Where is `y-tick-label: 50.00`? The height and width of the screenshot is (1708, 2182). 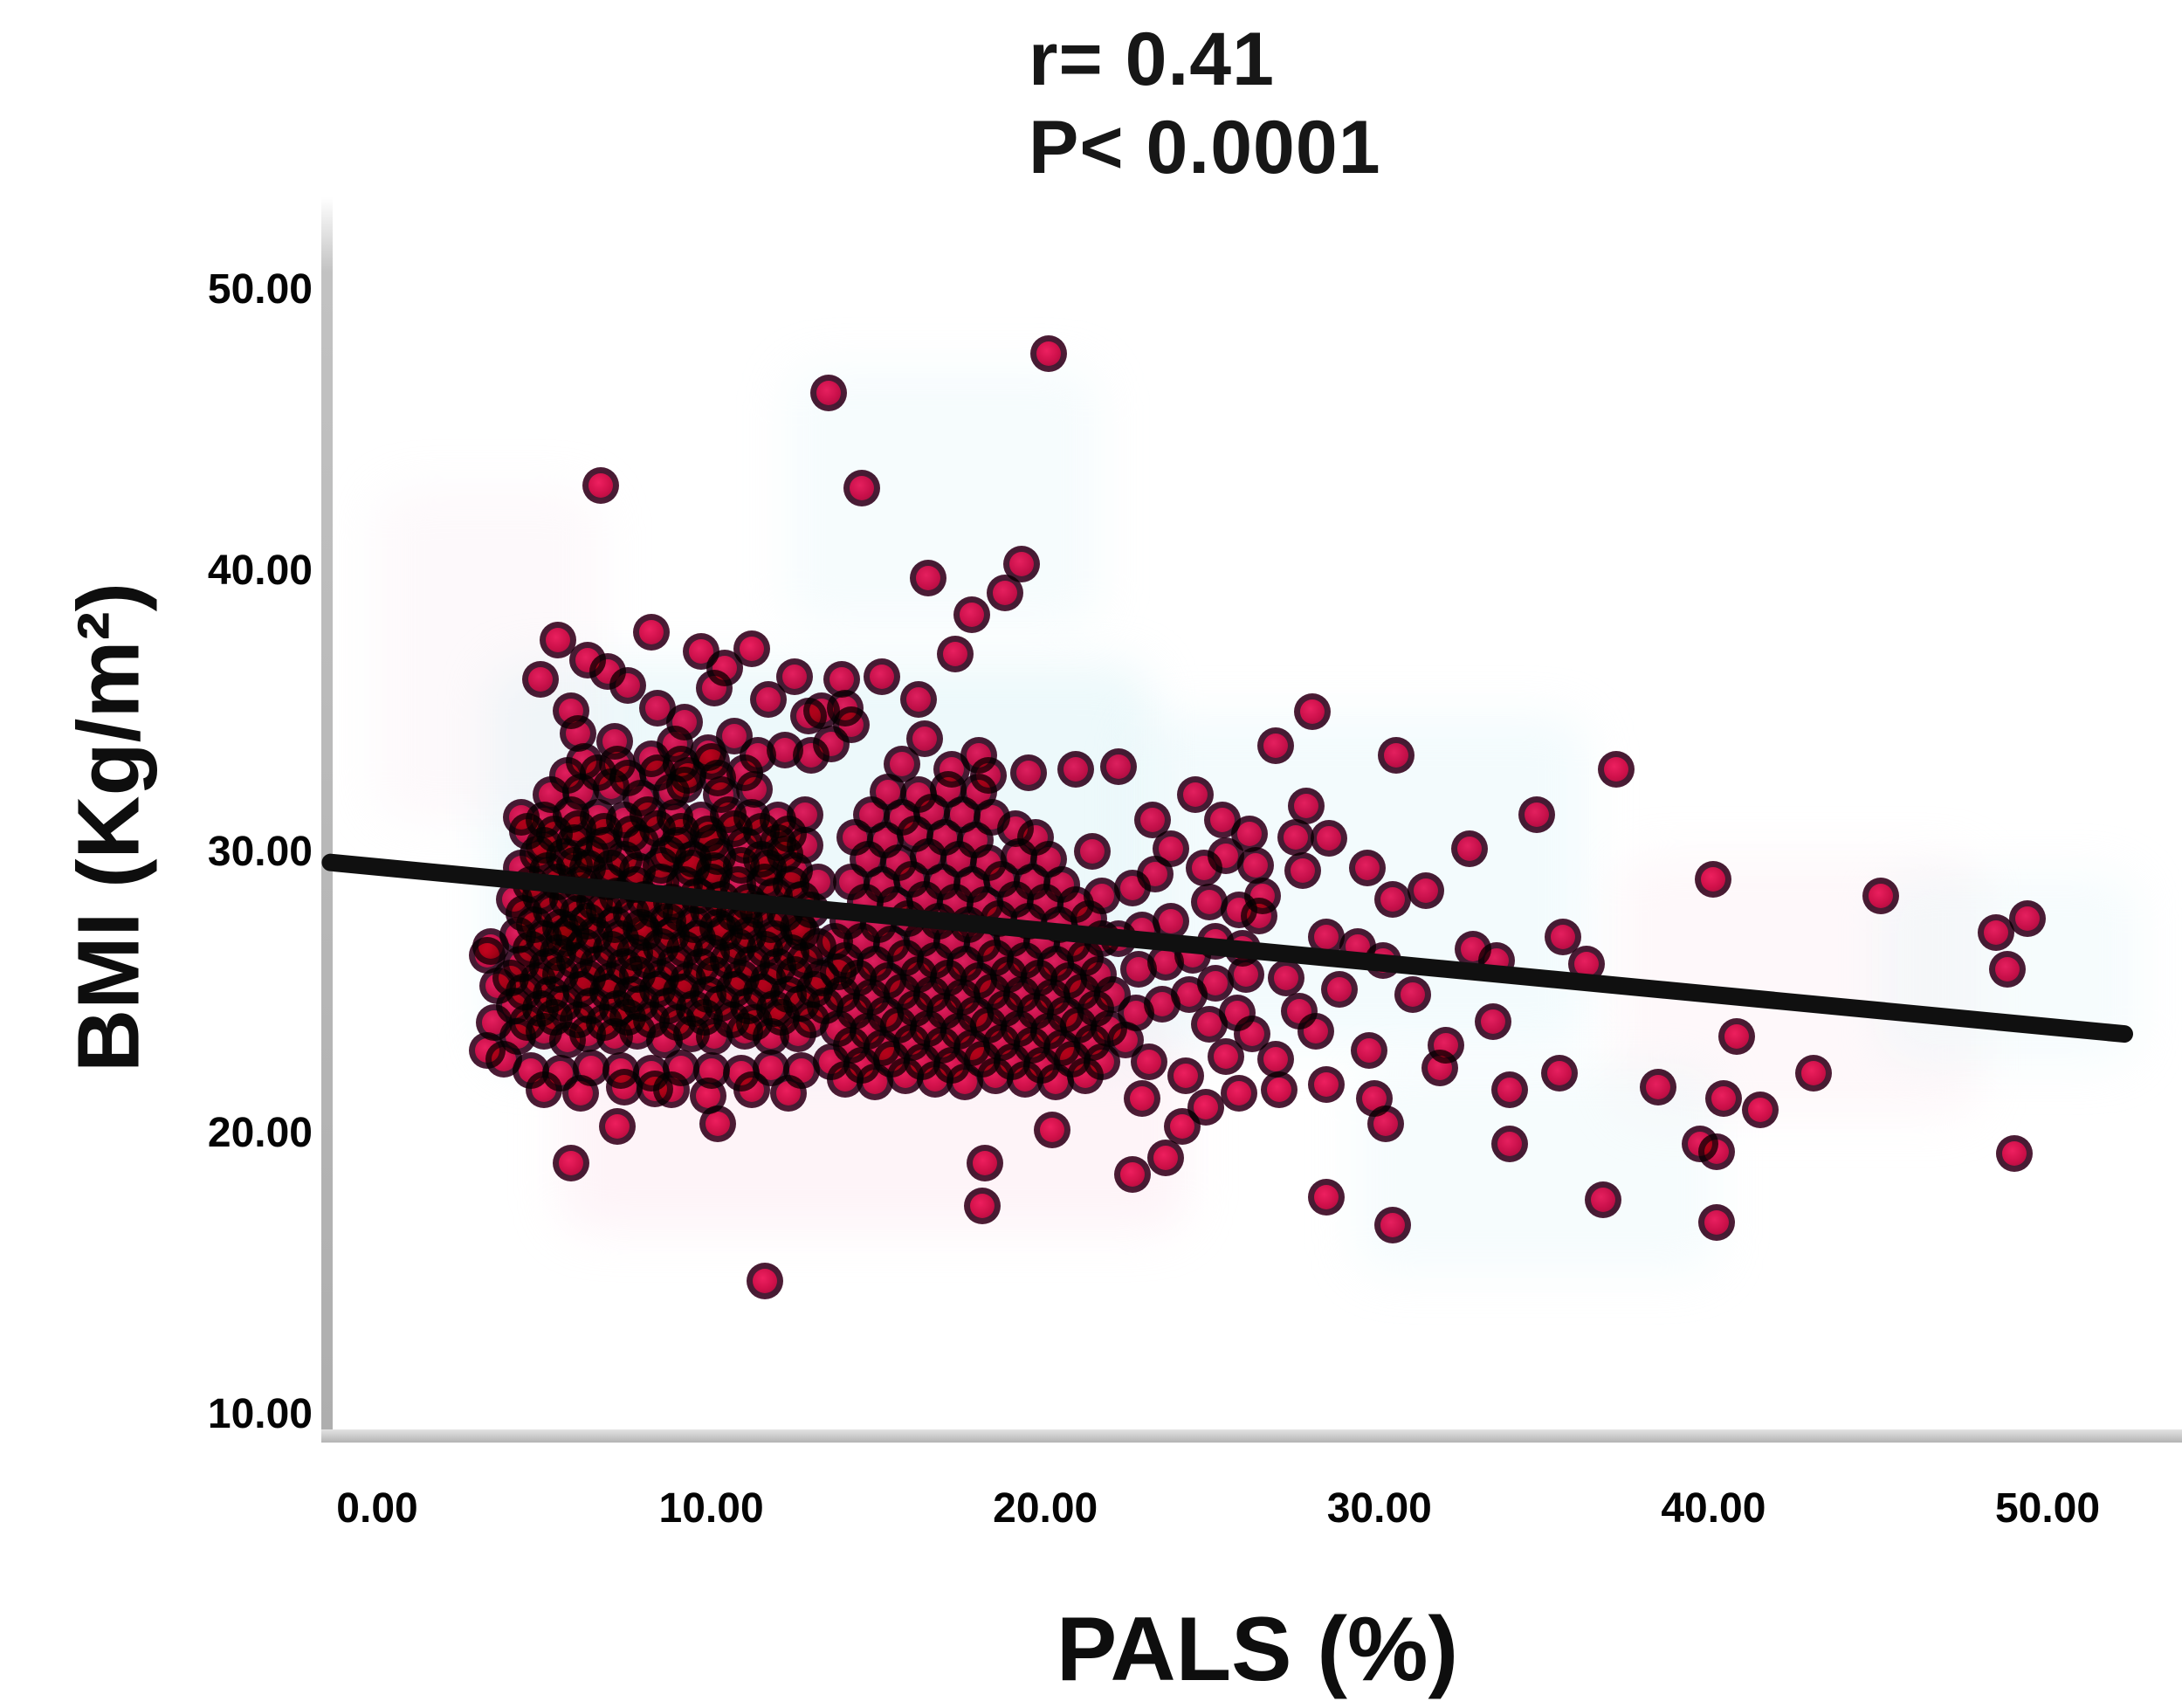 y-tick-label: 50.00 is located at coordinates (260, 289).